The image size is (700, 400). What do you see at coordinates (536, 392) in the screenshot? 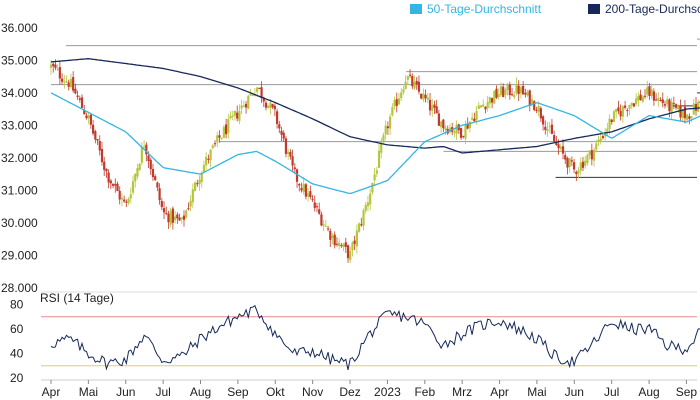
I see `x-tick-label: Mai` at bounding box center [536, 392].